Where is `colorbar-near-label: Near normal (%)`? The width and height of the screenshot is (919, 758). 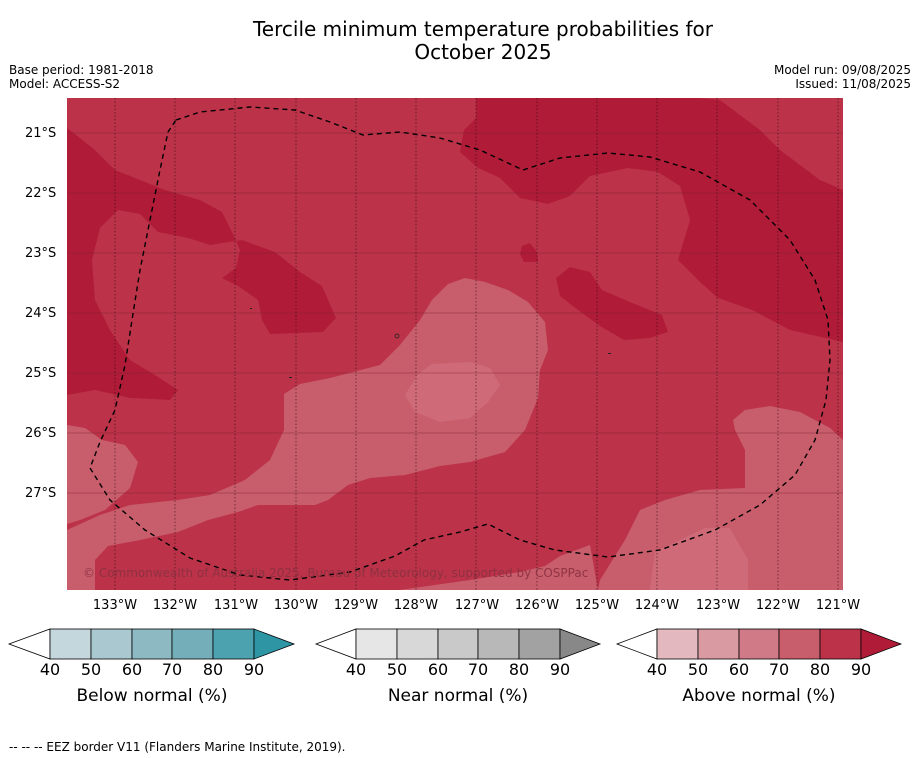 colorbar-near-label: Near normal (%) is located at coordinates (458, 696).